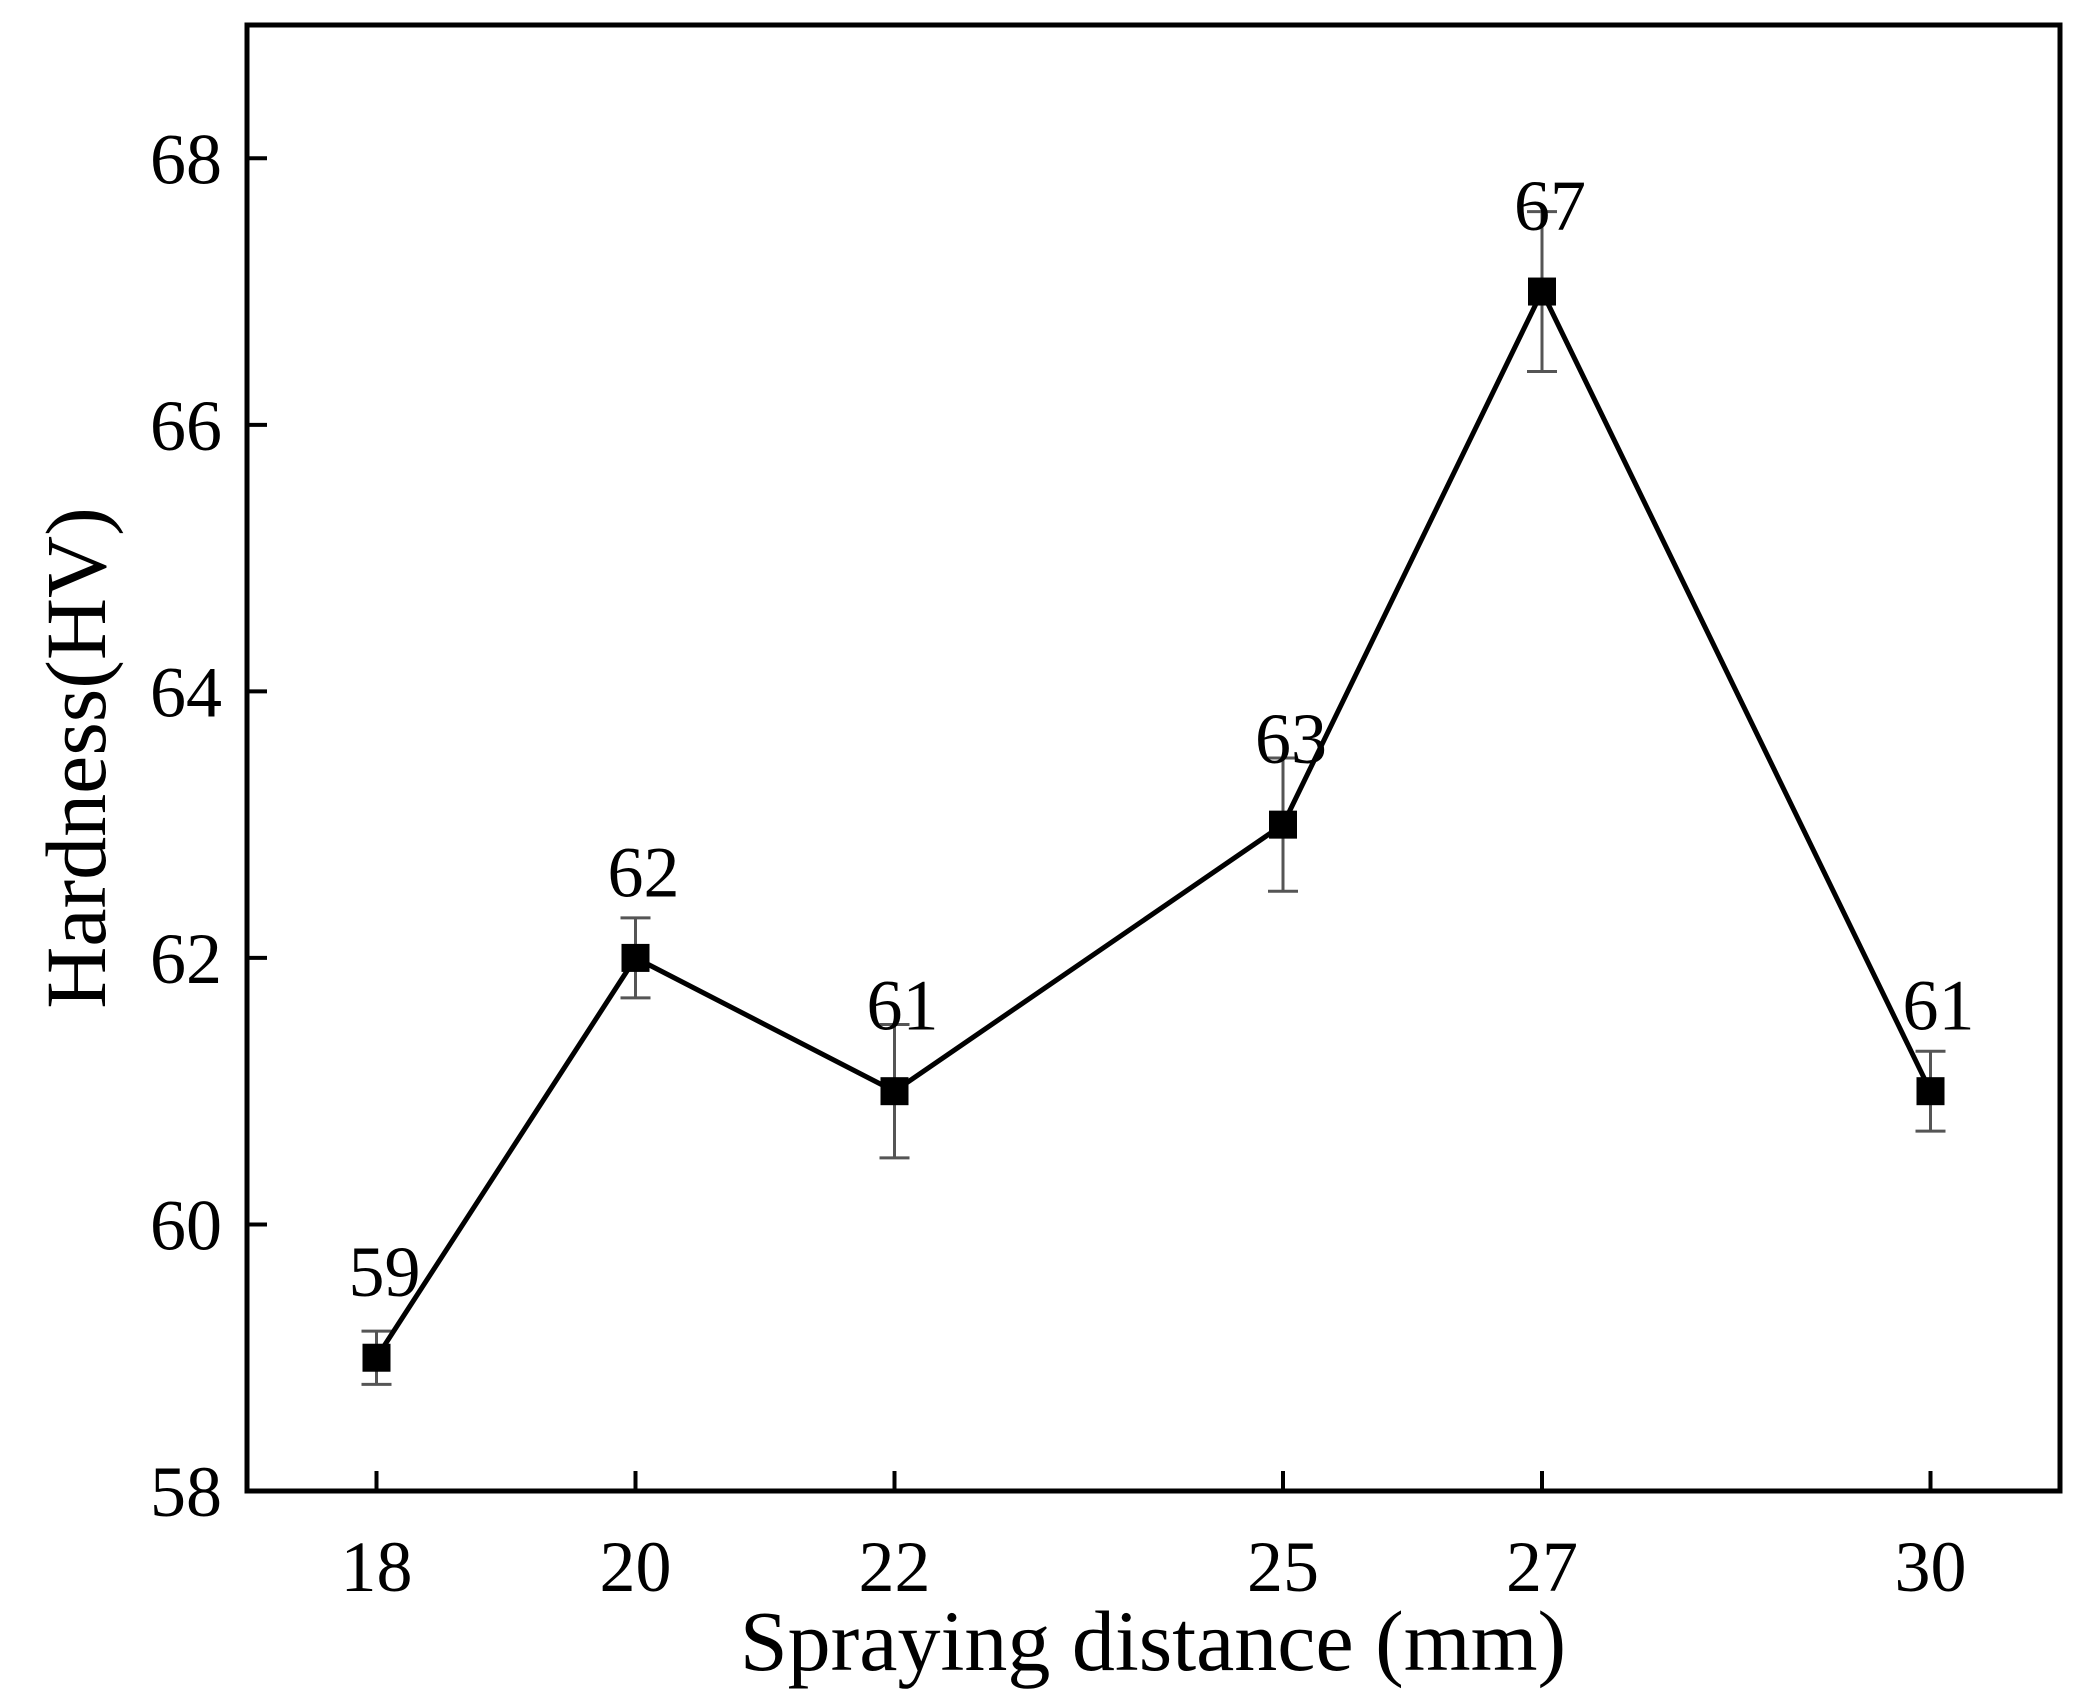  I want to click on y-tick-label: 66, so click(186, 426).